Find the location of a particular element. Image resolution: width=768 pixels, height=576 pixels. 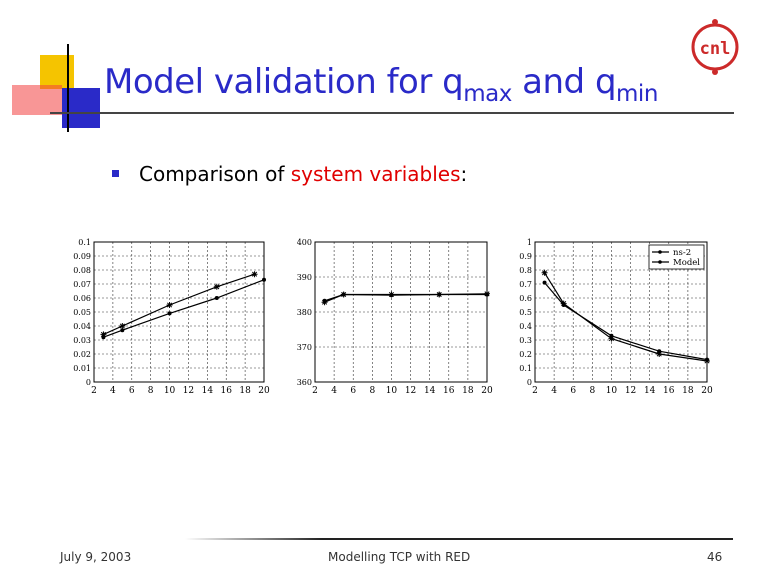

y-tick-label: 0.07 is located at coordinates (82, 284).